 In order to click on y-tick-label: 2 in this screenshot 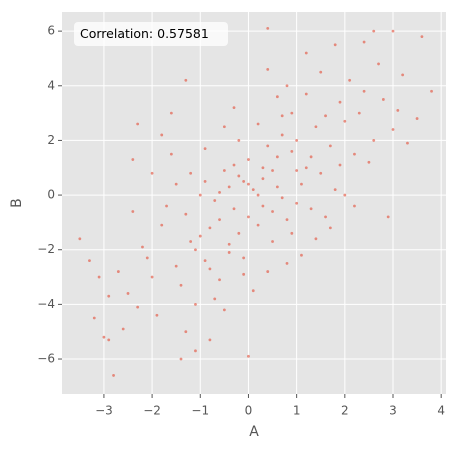, I will do `click(51, 140)`.